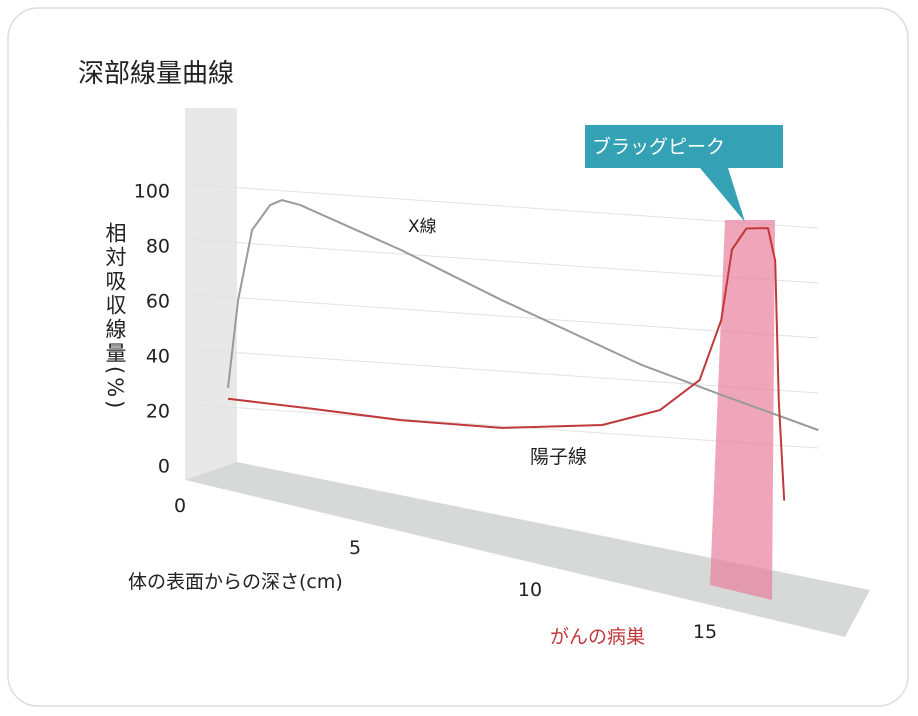 The height and width of the screenshot is (716, 918). Describe the element at coordinates (158, 411) in the screenshot. I see `y-tick-label: 20` at that location.